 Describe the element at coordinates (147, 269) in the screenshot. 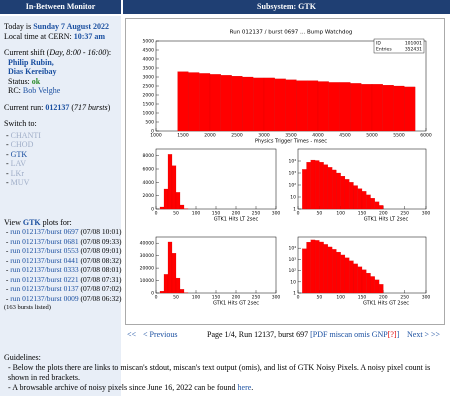

I see `y-tick-label: 20000` at that location.